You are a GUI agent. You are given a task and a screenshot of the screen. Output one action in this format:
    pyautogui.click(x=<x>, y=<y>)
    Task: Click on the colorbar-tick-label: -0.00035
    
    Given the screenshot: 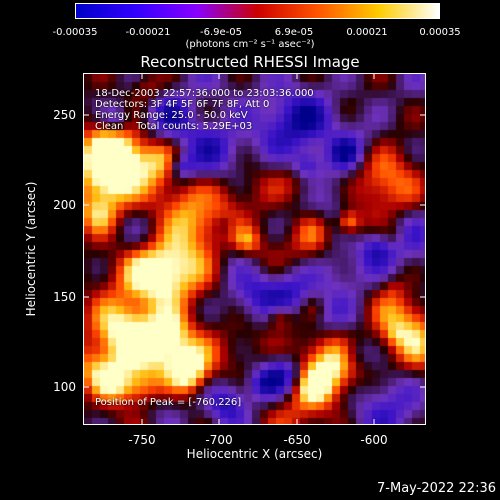 What is the action you would take?
    pyautogui.click(x=75, y=32)
    